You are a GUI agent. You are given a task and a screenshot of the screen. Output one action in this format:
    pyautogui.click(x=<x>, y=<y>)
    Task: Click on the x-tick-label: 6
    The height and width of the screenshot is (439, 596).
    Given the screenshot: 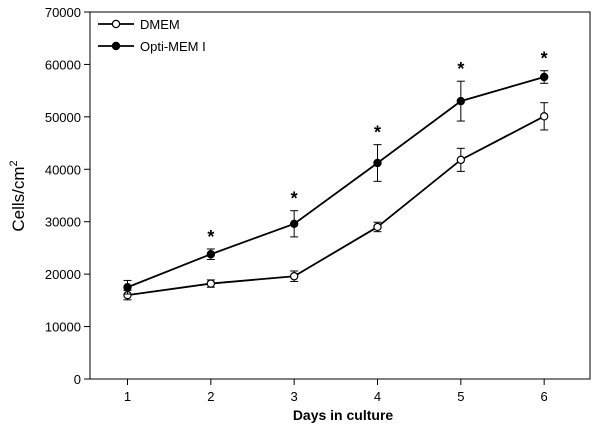 What is the action you would take?
    pyautogui.click(x=544, y=396)
    